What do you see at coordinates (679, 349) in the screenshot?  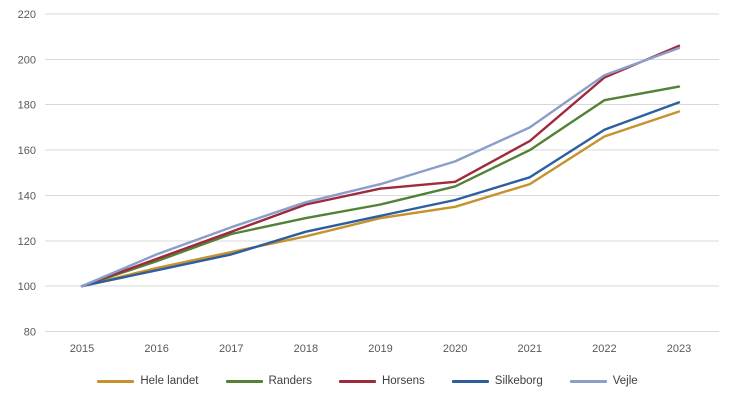 I see `x-axis-tick-label: 2023` at bounding box center [679, 349].